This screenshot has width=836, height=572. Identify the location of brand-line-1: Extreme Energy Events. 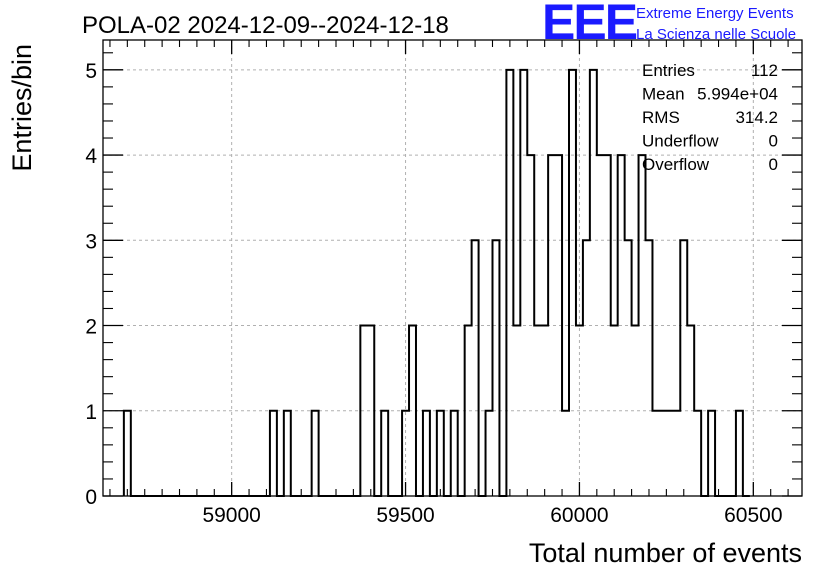
(715, 13).